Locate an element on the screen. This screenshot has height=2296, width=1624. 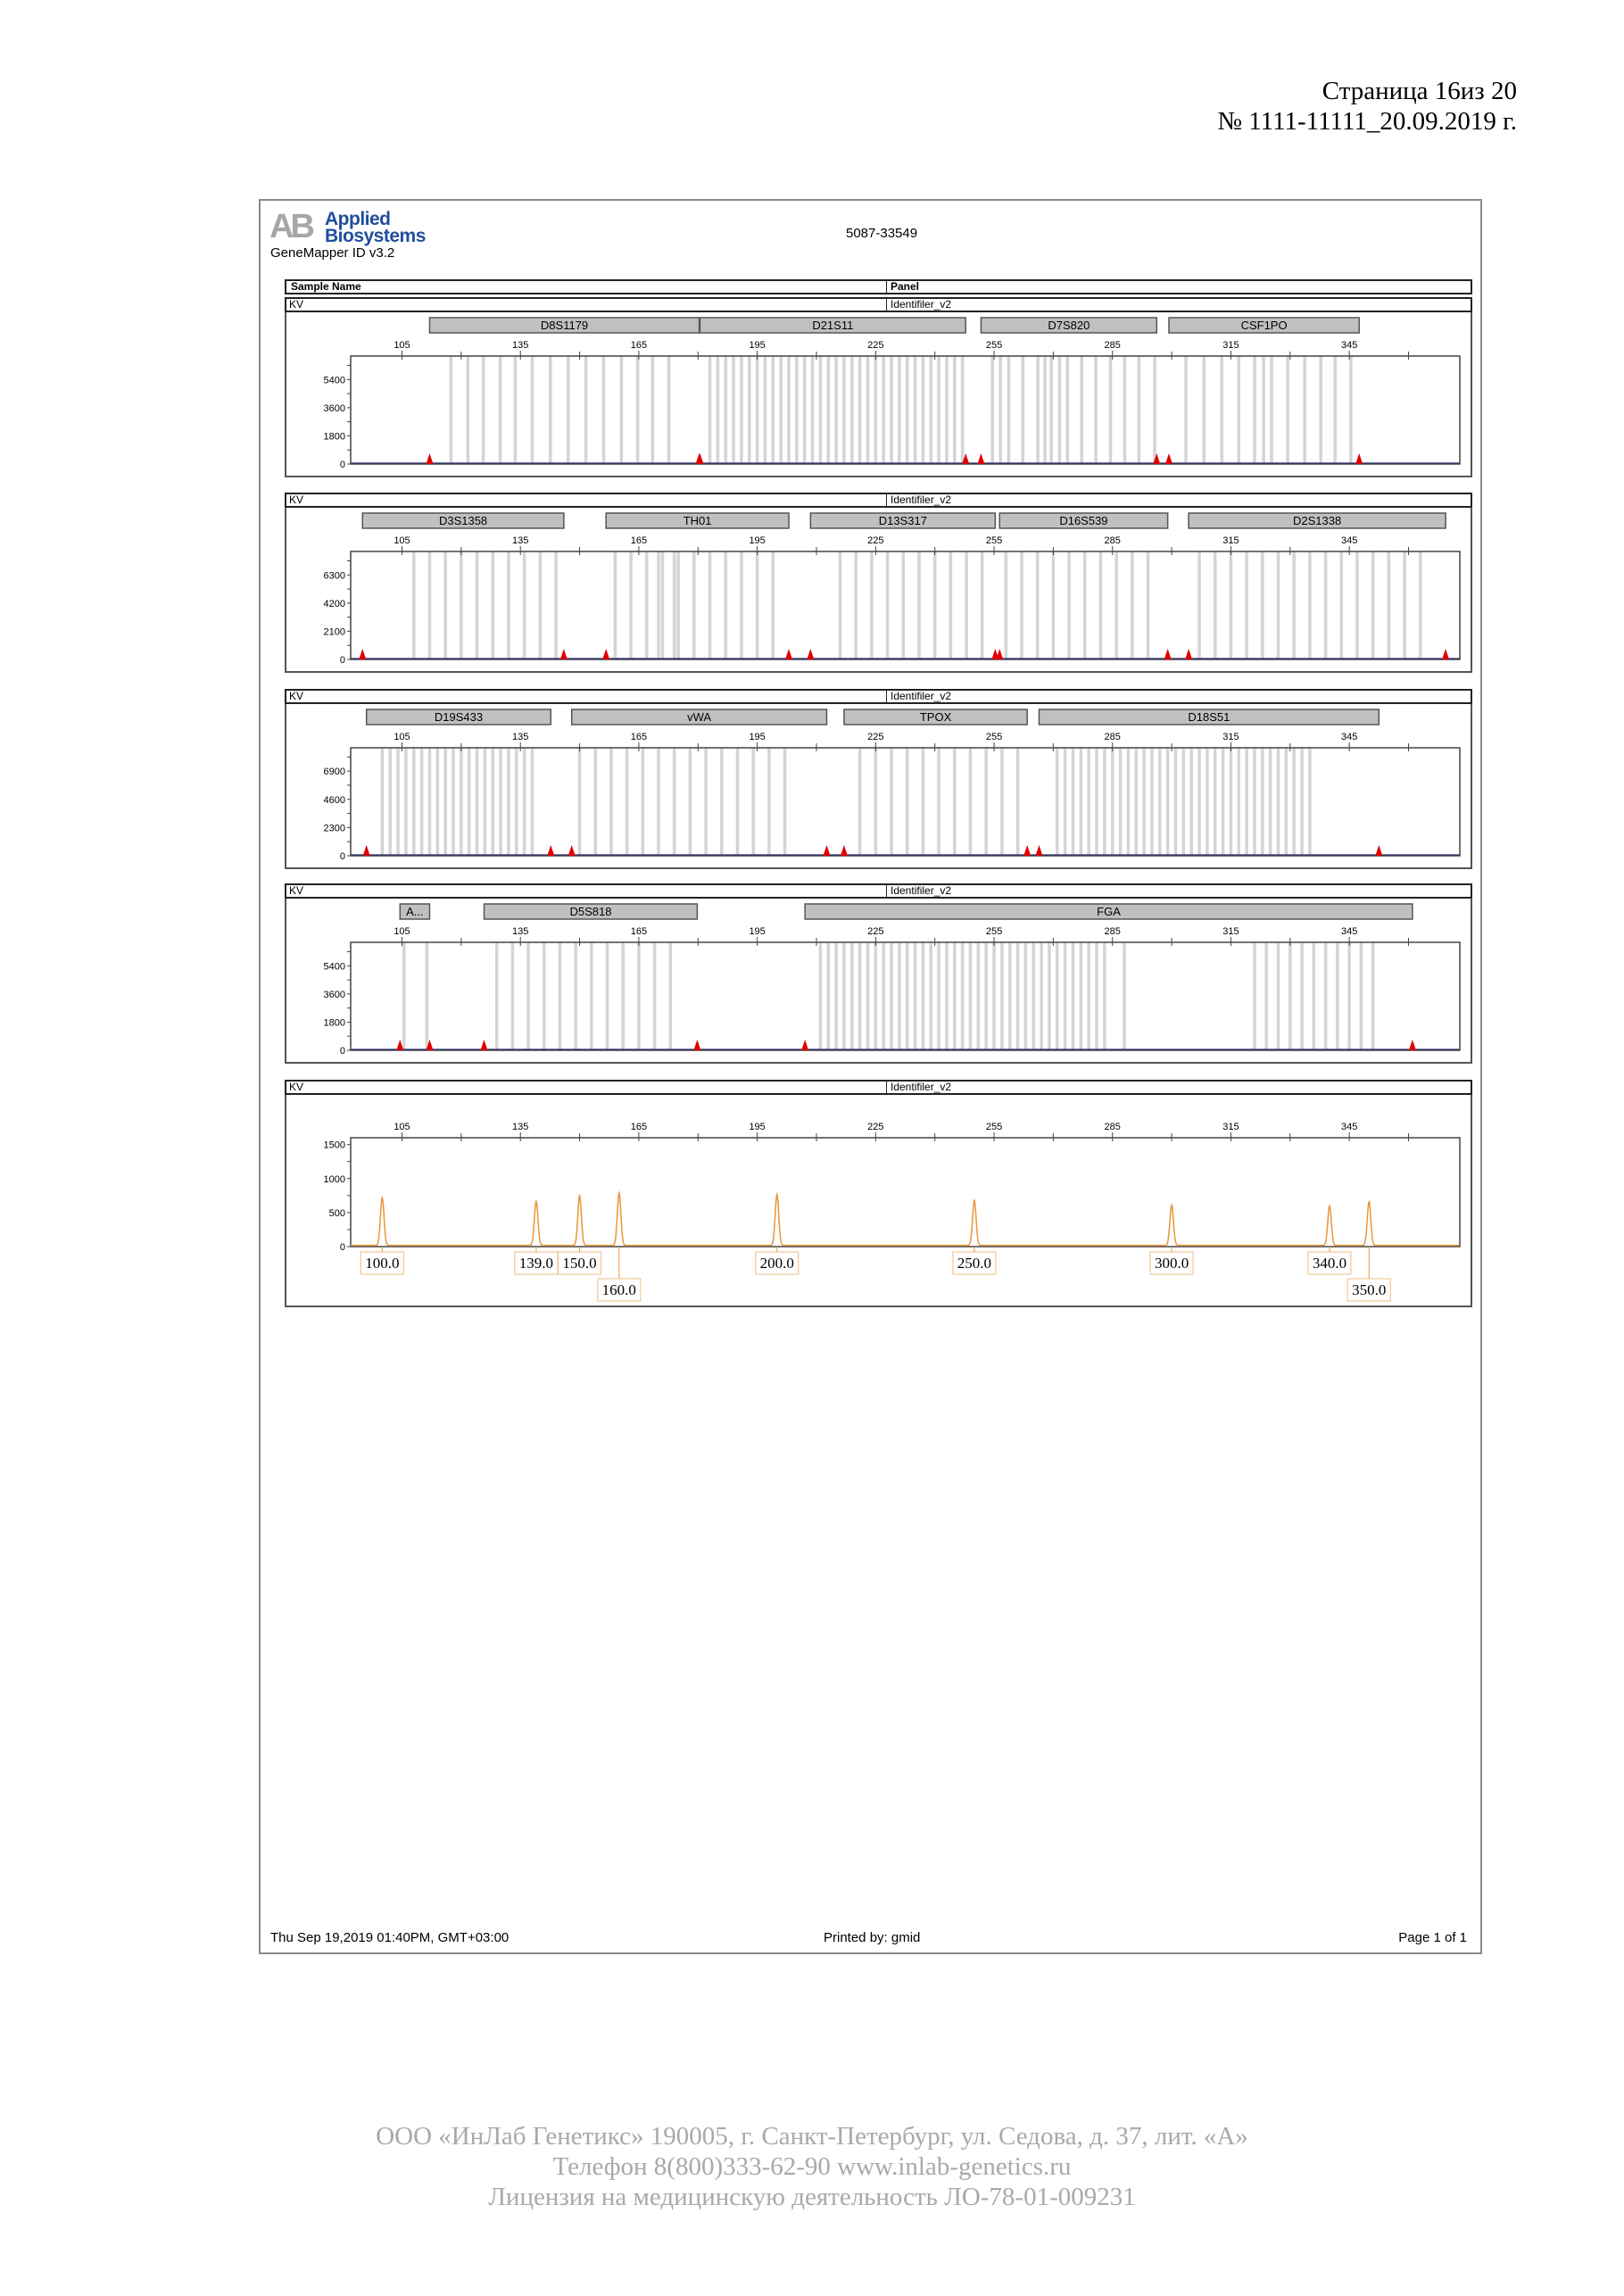
marker-label: D2S1338 is located at coordinates (1317, 520).